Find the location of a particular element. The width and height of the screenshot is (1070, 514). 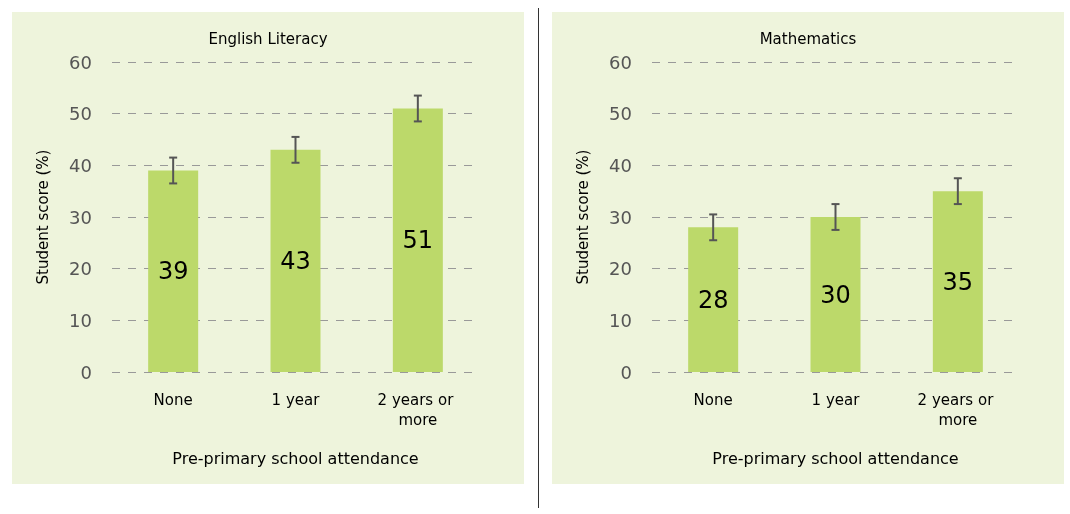

data-label: 28 is located at coordinates (713, 299).